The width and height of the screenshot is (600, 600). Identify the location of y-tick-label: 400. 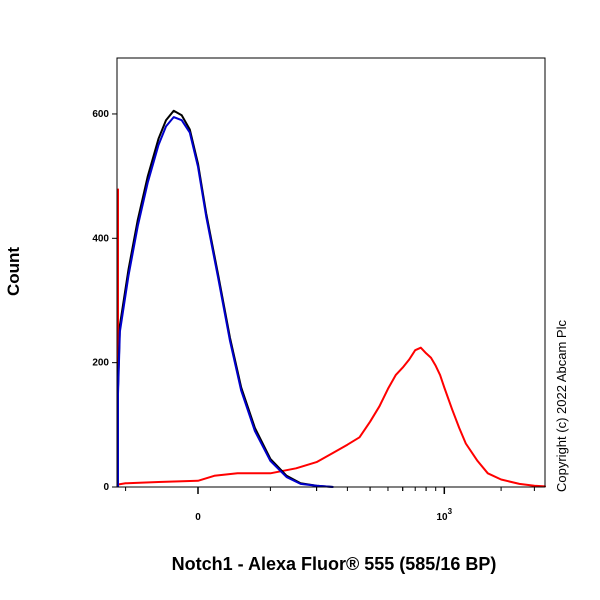
(100, 238).